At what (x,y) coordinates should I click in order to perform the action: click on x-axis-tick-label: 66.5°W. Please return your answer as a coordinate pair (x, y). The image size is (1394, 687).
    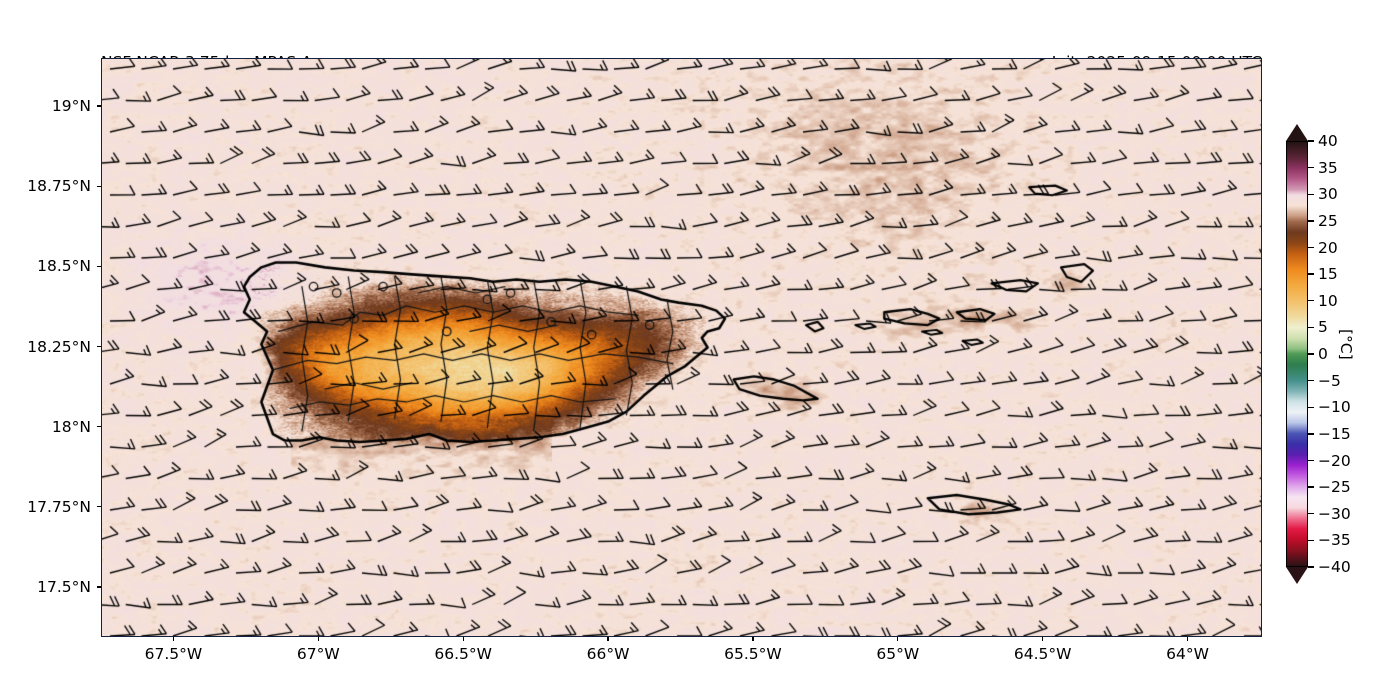
    Looking at the image, I should click on (463, 654).